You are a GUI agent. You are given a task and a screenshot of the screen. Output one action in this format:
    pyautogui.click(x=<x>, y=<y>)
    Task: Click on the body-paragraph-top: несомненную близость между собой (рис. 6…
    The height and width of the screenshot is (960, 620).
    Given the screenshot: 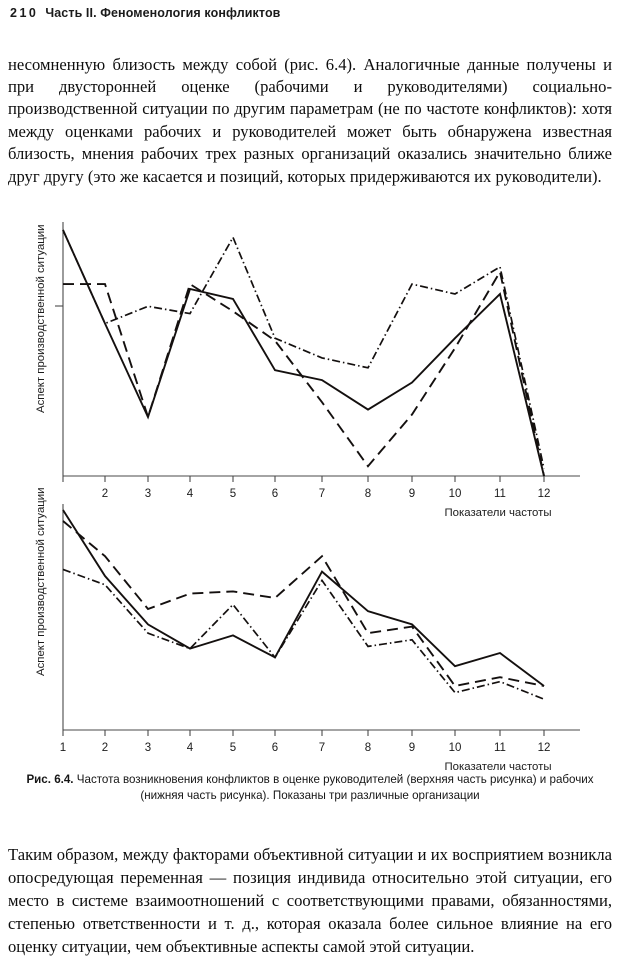 What is the action you would take?
    pyautogui.click(x=310, y=120)
    